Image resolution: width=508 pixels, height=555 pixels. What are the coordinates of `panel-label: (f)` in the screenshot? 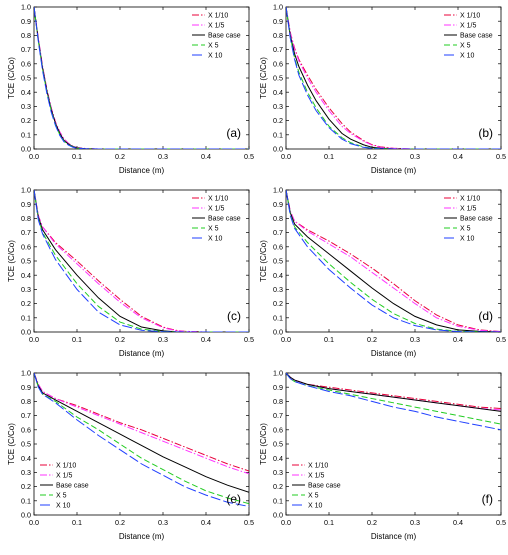 It's located at (487, 499).